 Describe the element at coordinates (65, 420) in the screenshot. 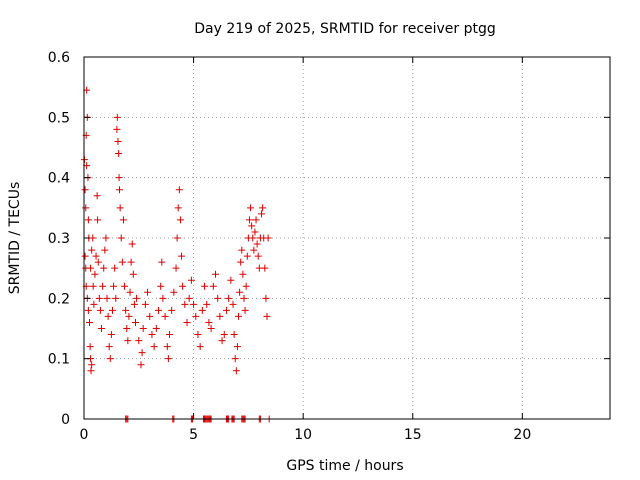

I see `y-tick-label: 0` at that location.